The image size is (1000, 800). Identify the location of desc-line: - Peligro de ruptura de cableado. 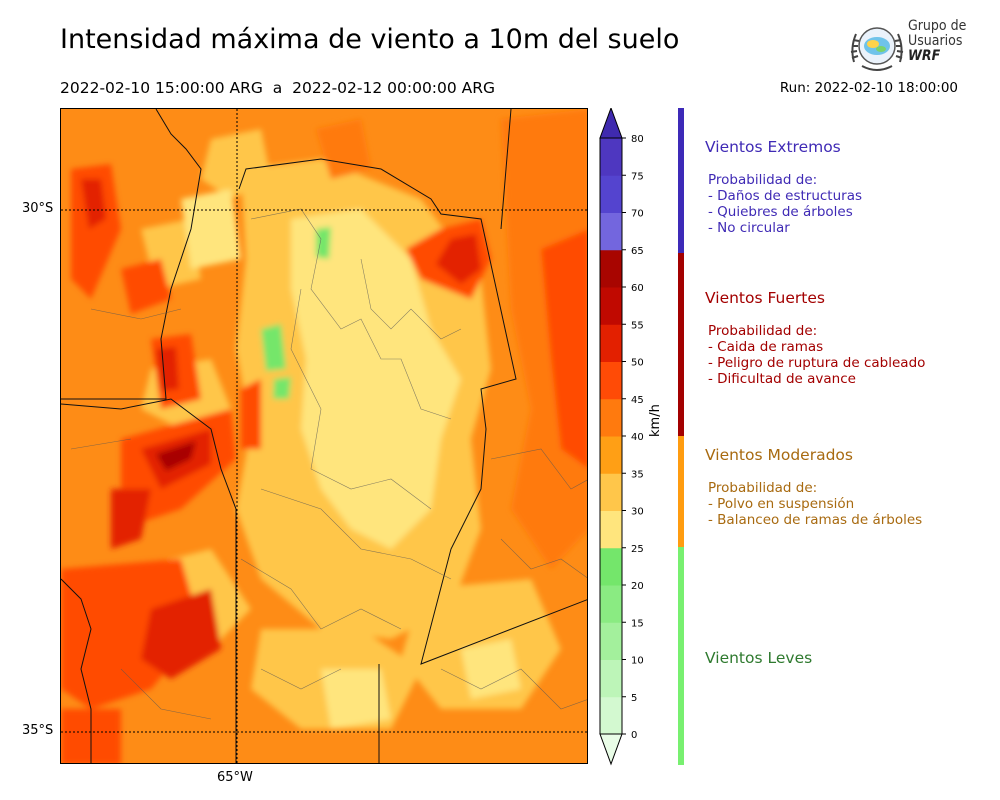
(817, 363).